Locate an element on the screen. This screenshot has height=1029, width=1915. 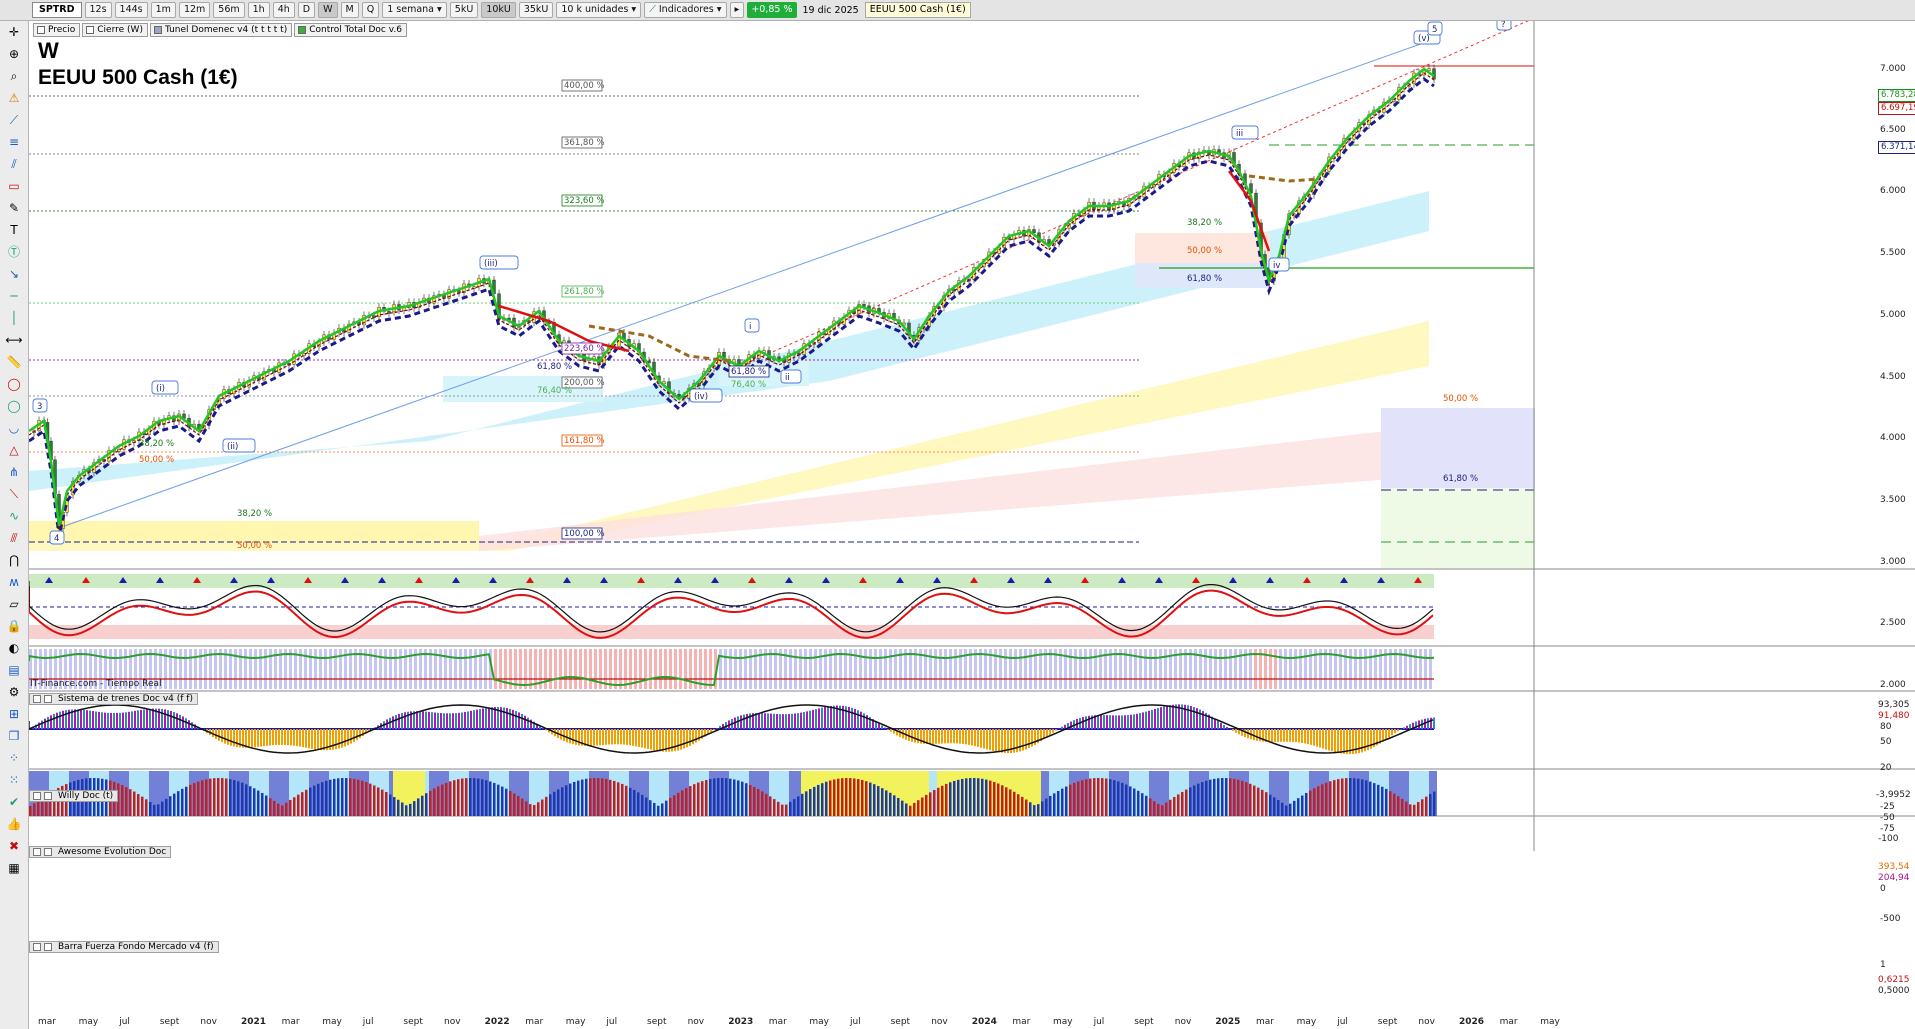
layers-icon: ▤ is located at coordinates (14, 670).